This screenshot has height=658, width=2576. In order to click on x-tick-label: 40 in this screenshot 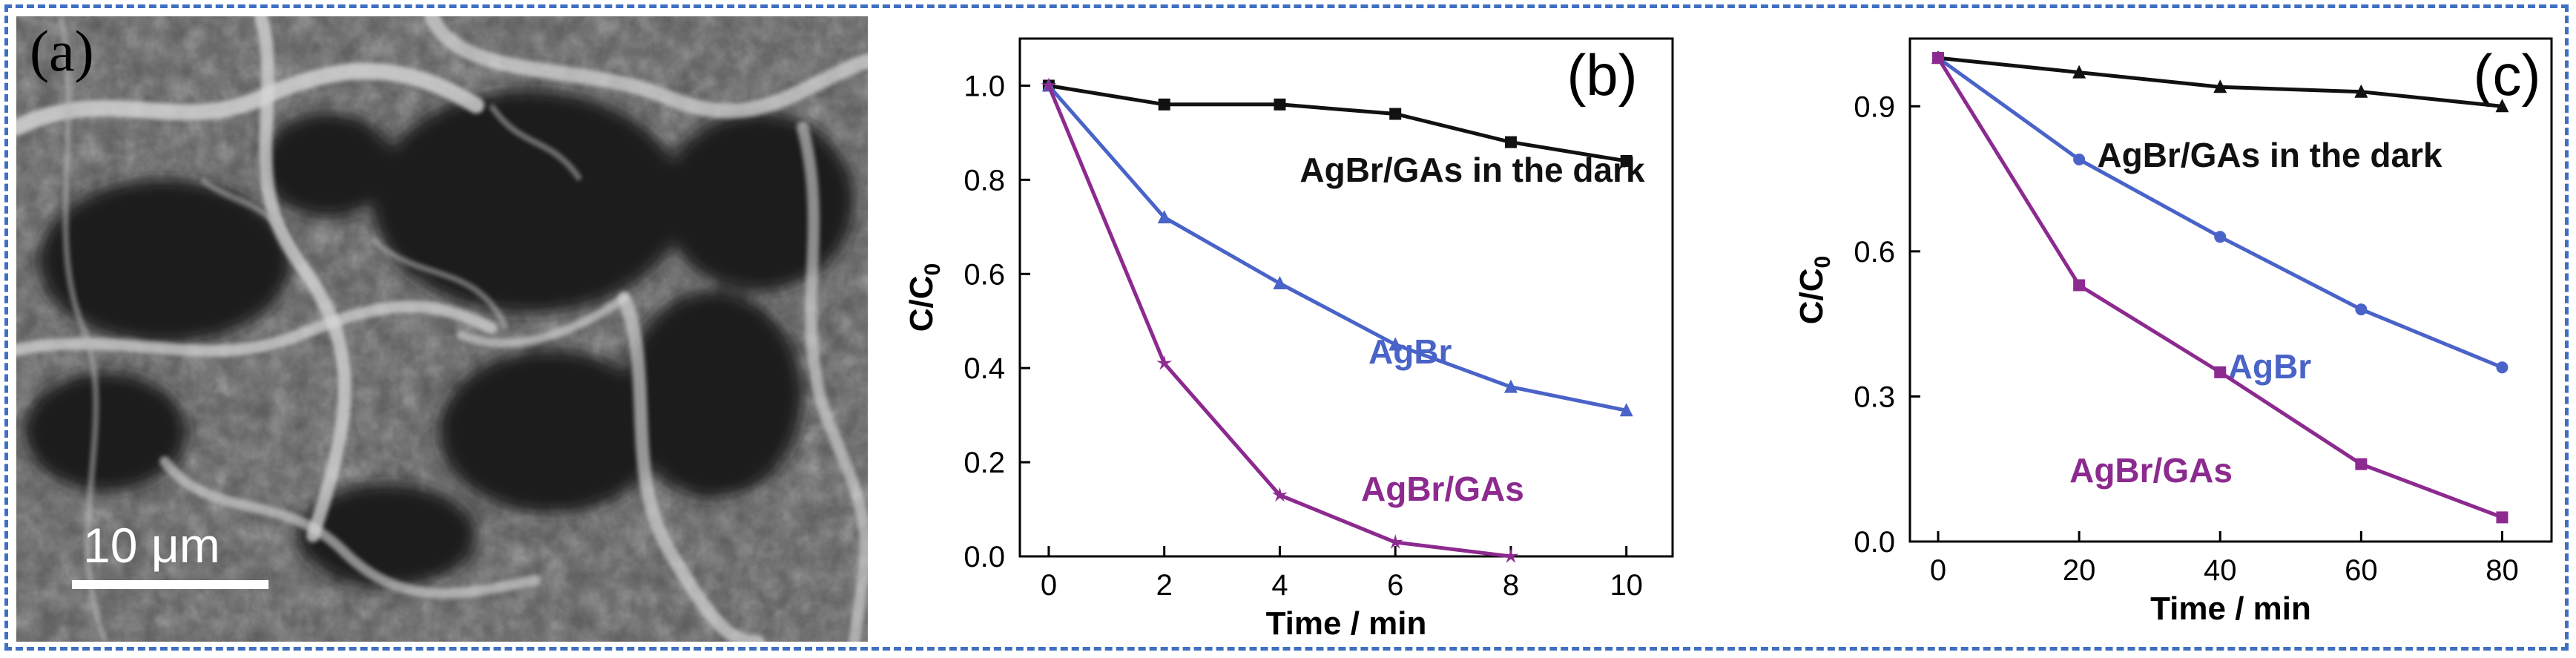, I will do `click(2220, 570)`.